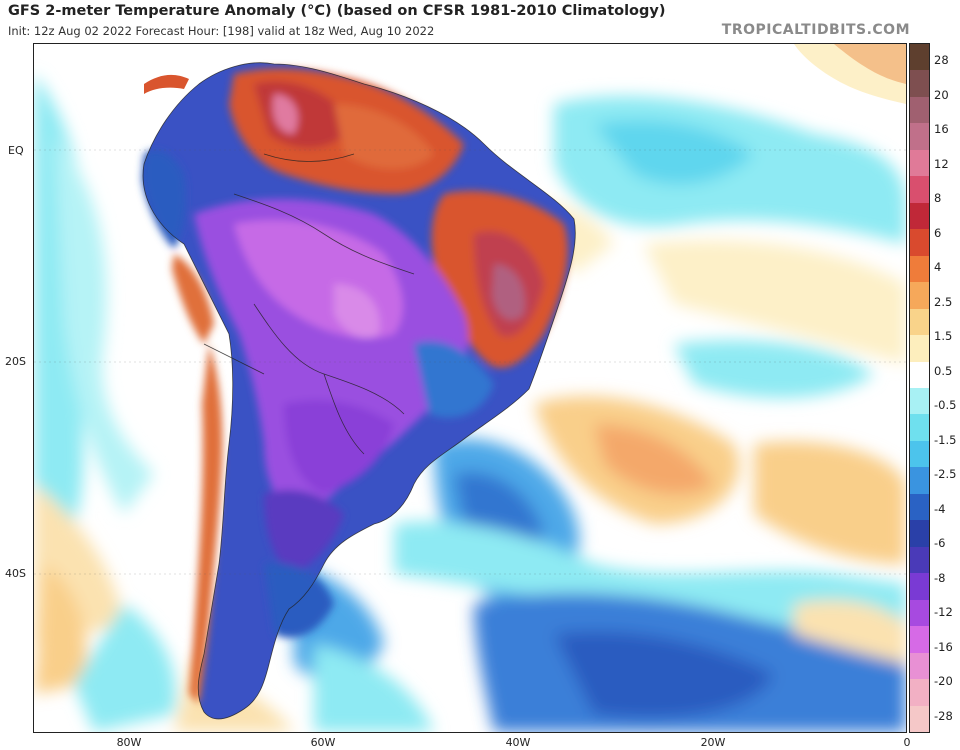 The image size is (960, 750). Describe the element at coordinates (945, 439) in the screenshot. I see `colorbar-tick-label: -1.5` at that location.